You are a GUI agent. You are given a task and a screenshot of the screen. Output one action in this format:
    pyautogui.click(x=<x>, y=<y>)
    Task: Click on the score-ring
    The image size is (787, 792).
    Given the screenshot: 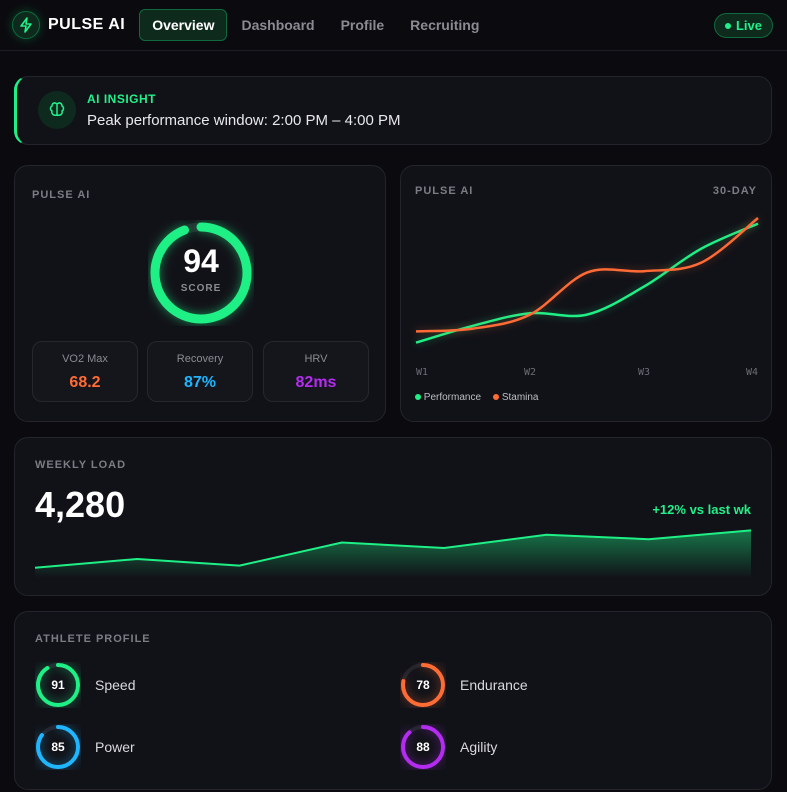 What is the action you would take?
    pyautogui.click(x=201, y=273)
    